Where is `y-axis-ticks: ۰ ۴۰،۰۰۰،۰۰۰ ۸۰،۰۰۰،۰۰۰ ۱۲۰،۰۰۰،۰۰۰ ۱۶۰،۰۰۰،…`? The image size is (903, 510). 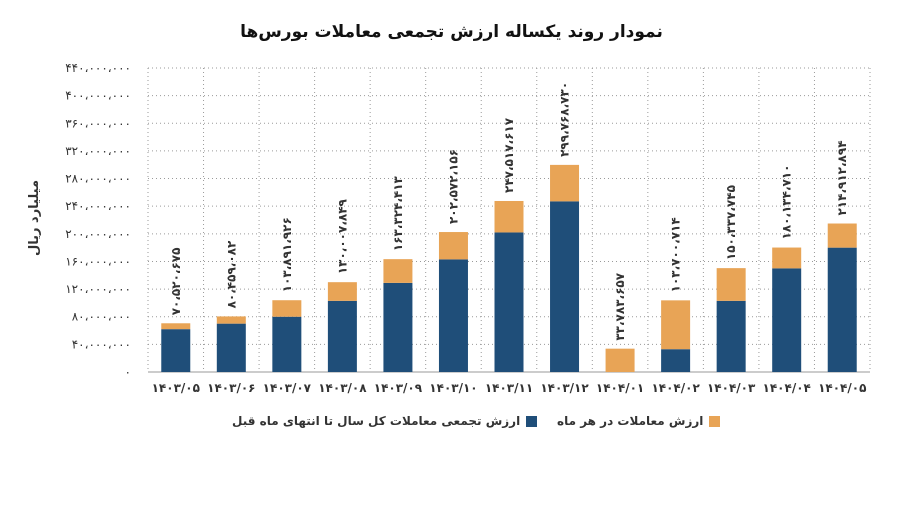 y-axis-ticks: ۰ ۴۰،۰۰۰،۰۰۰ ۸۰،۰۰۰،۰۰۰ ۱۲۰،۰۰۰،۰۰۰ ۱۶۰،۰۰۰،… is located at coordinates (98, 220).